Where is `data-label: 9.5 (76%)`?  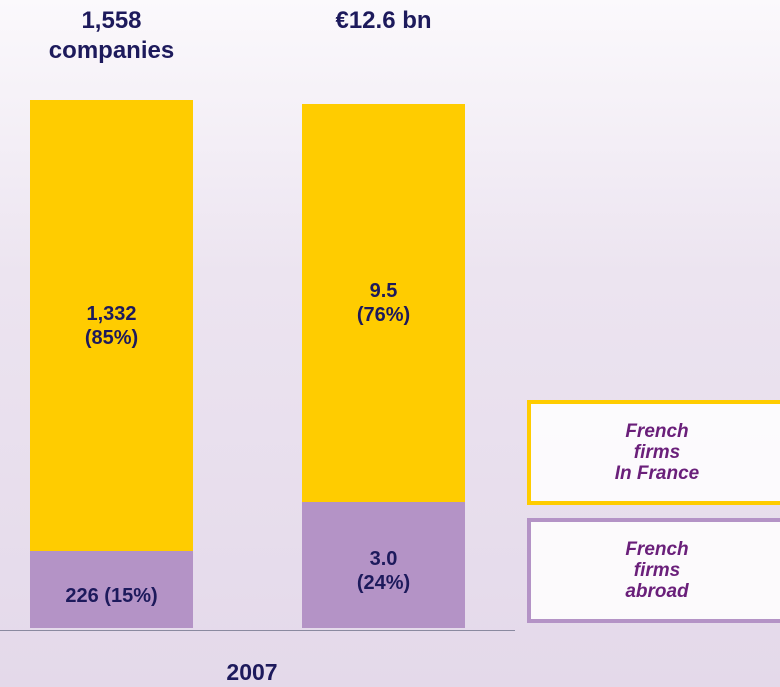 data-label: 9.5 (76%) is located at coordinates (383, 303).